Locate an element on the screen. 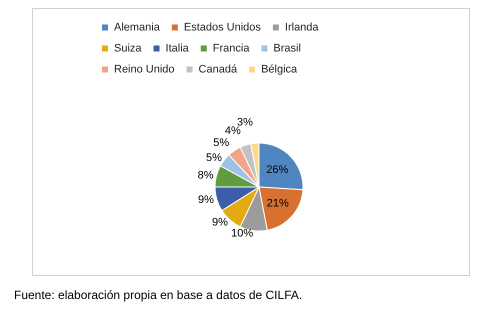 Image resolution: width=490 pixels, height=326 pixels. legend-label: Bélgica is located at coordinates (279, 70).